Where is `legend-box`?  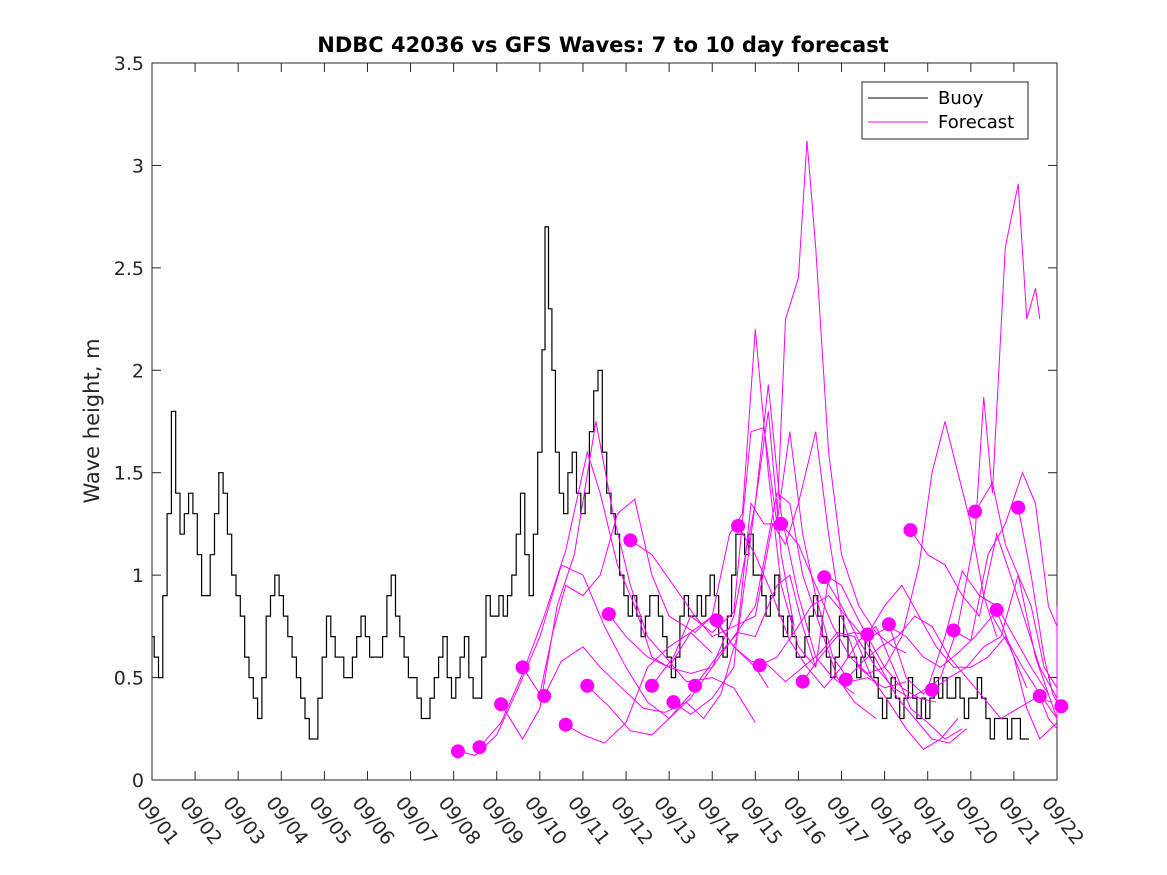
legend-box is located at coordinates (945, 110).